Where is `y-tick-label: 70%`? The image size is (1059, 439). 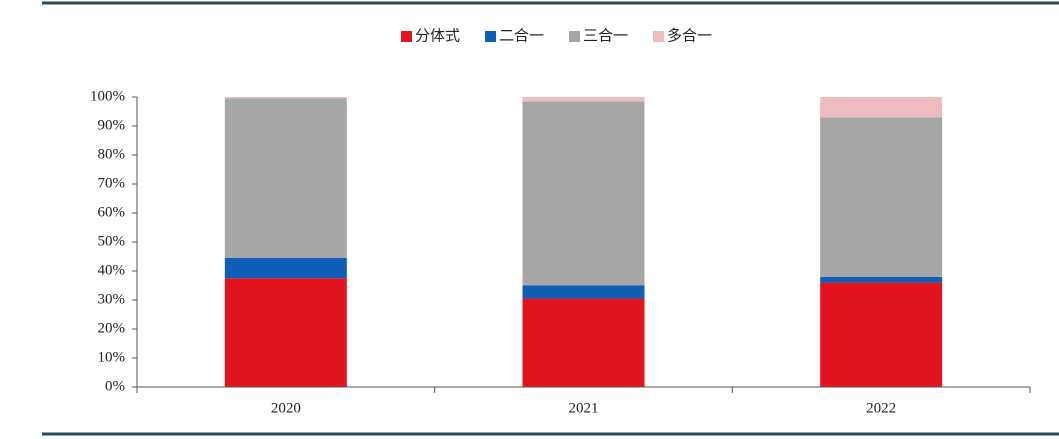
y-tick-label: 70% is located at coordinates (112, 183).